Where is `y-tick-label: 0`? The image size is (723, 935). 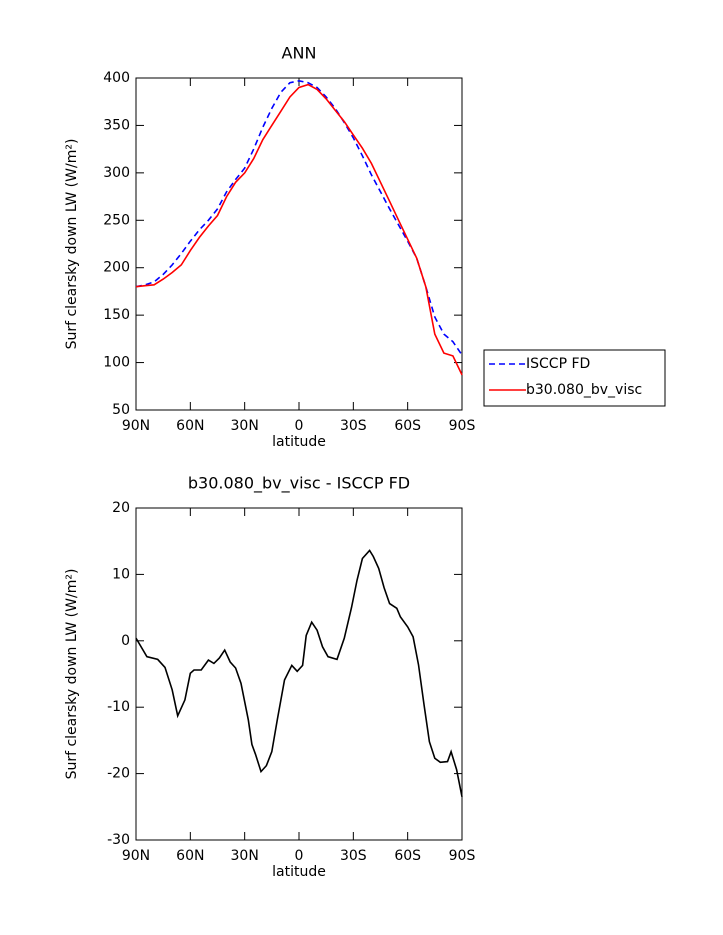 y-tick-label: 0 is located at coordinates (125, 641).